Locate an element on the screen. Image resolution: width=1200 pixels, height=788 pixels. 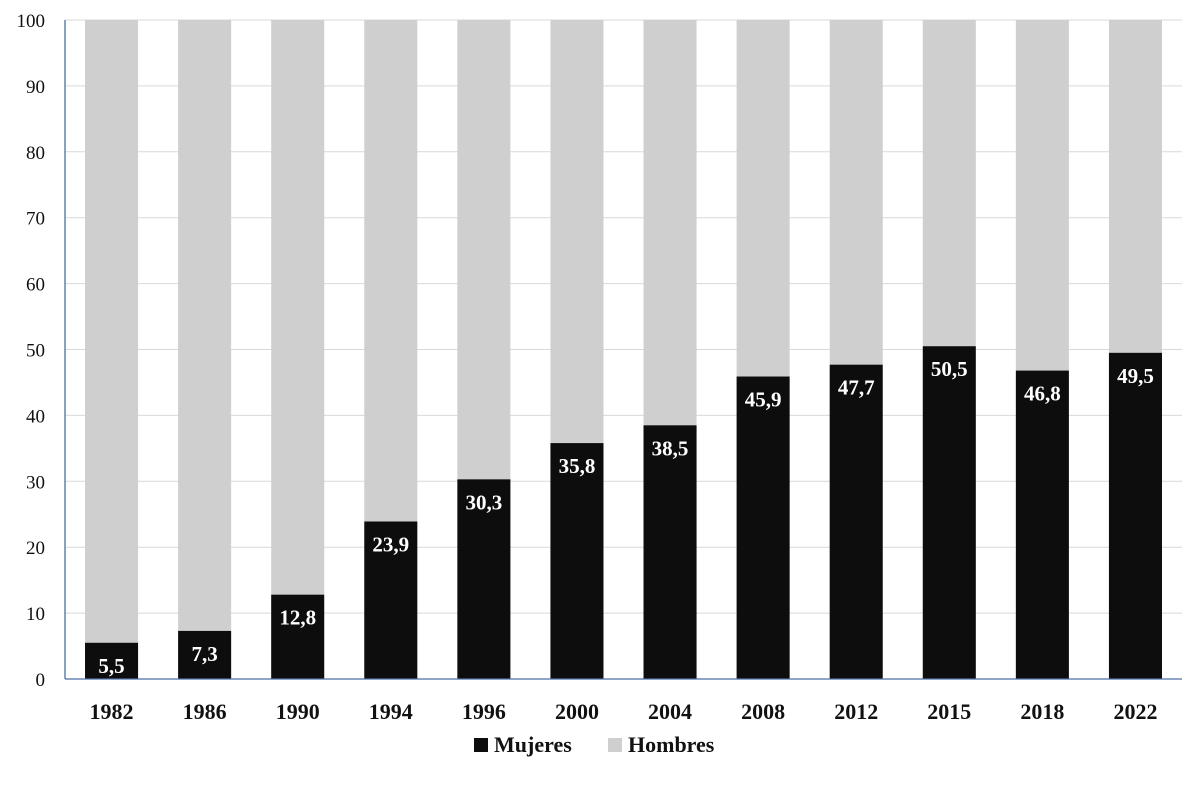
x-tick-label: 2015 is located at coordinates (949, 711).